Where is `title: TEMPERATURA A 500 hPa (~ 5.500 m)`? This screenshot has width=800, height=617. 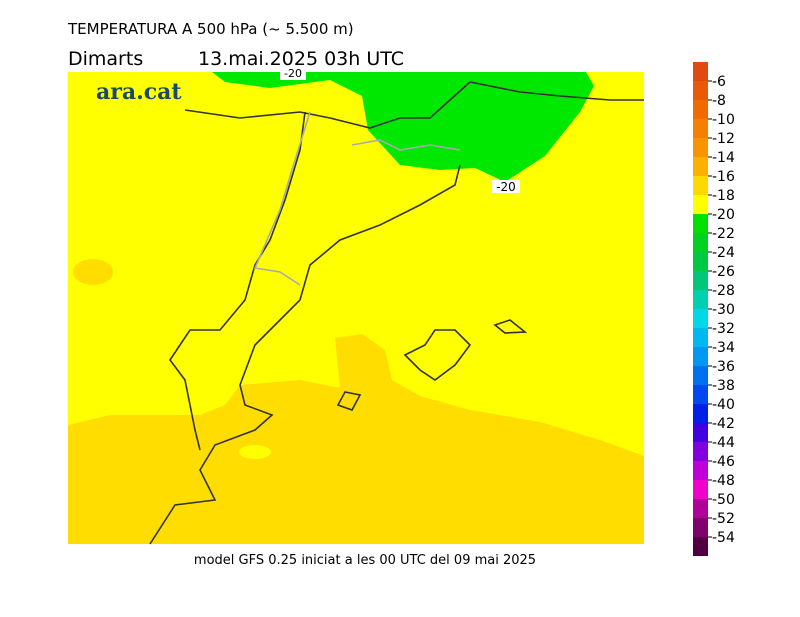 title: TEMPERATURA A 500 hPa (~ 5.500 m) is located at coordinates (210, 29).